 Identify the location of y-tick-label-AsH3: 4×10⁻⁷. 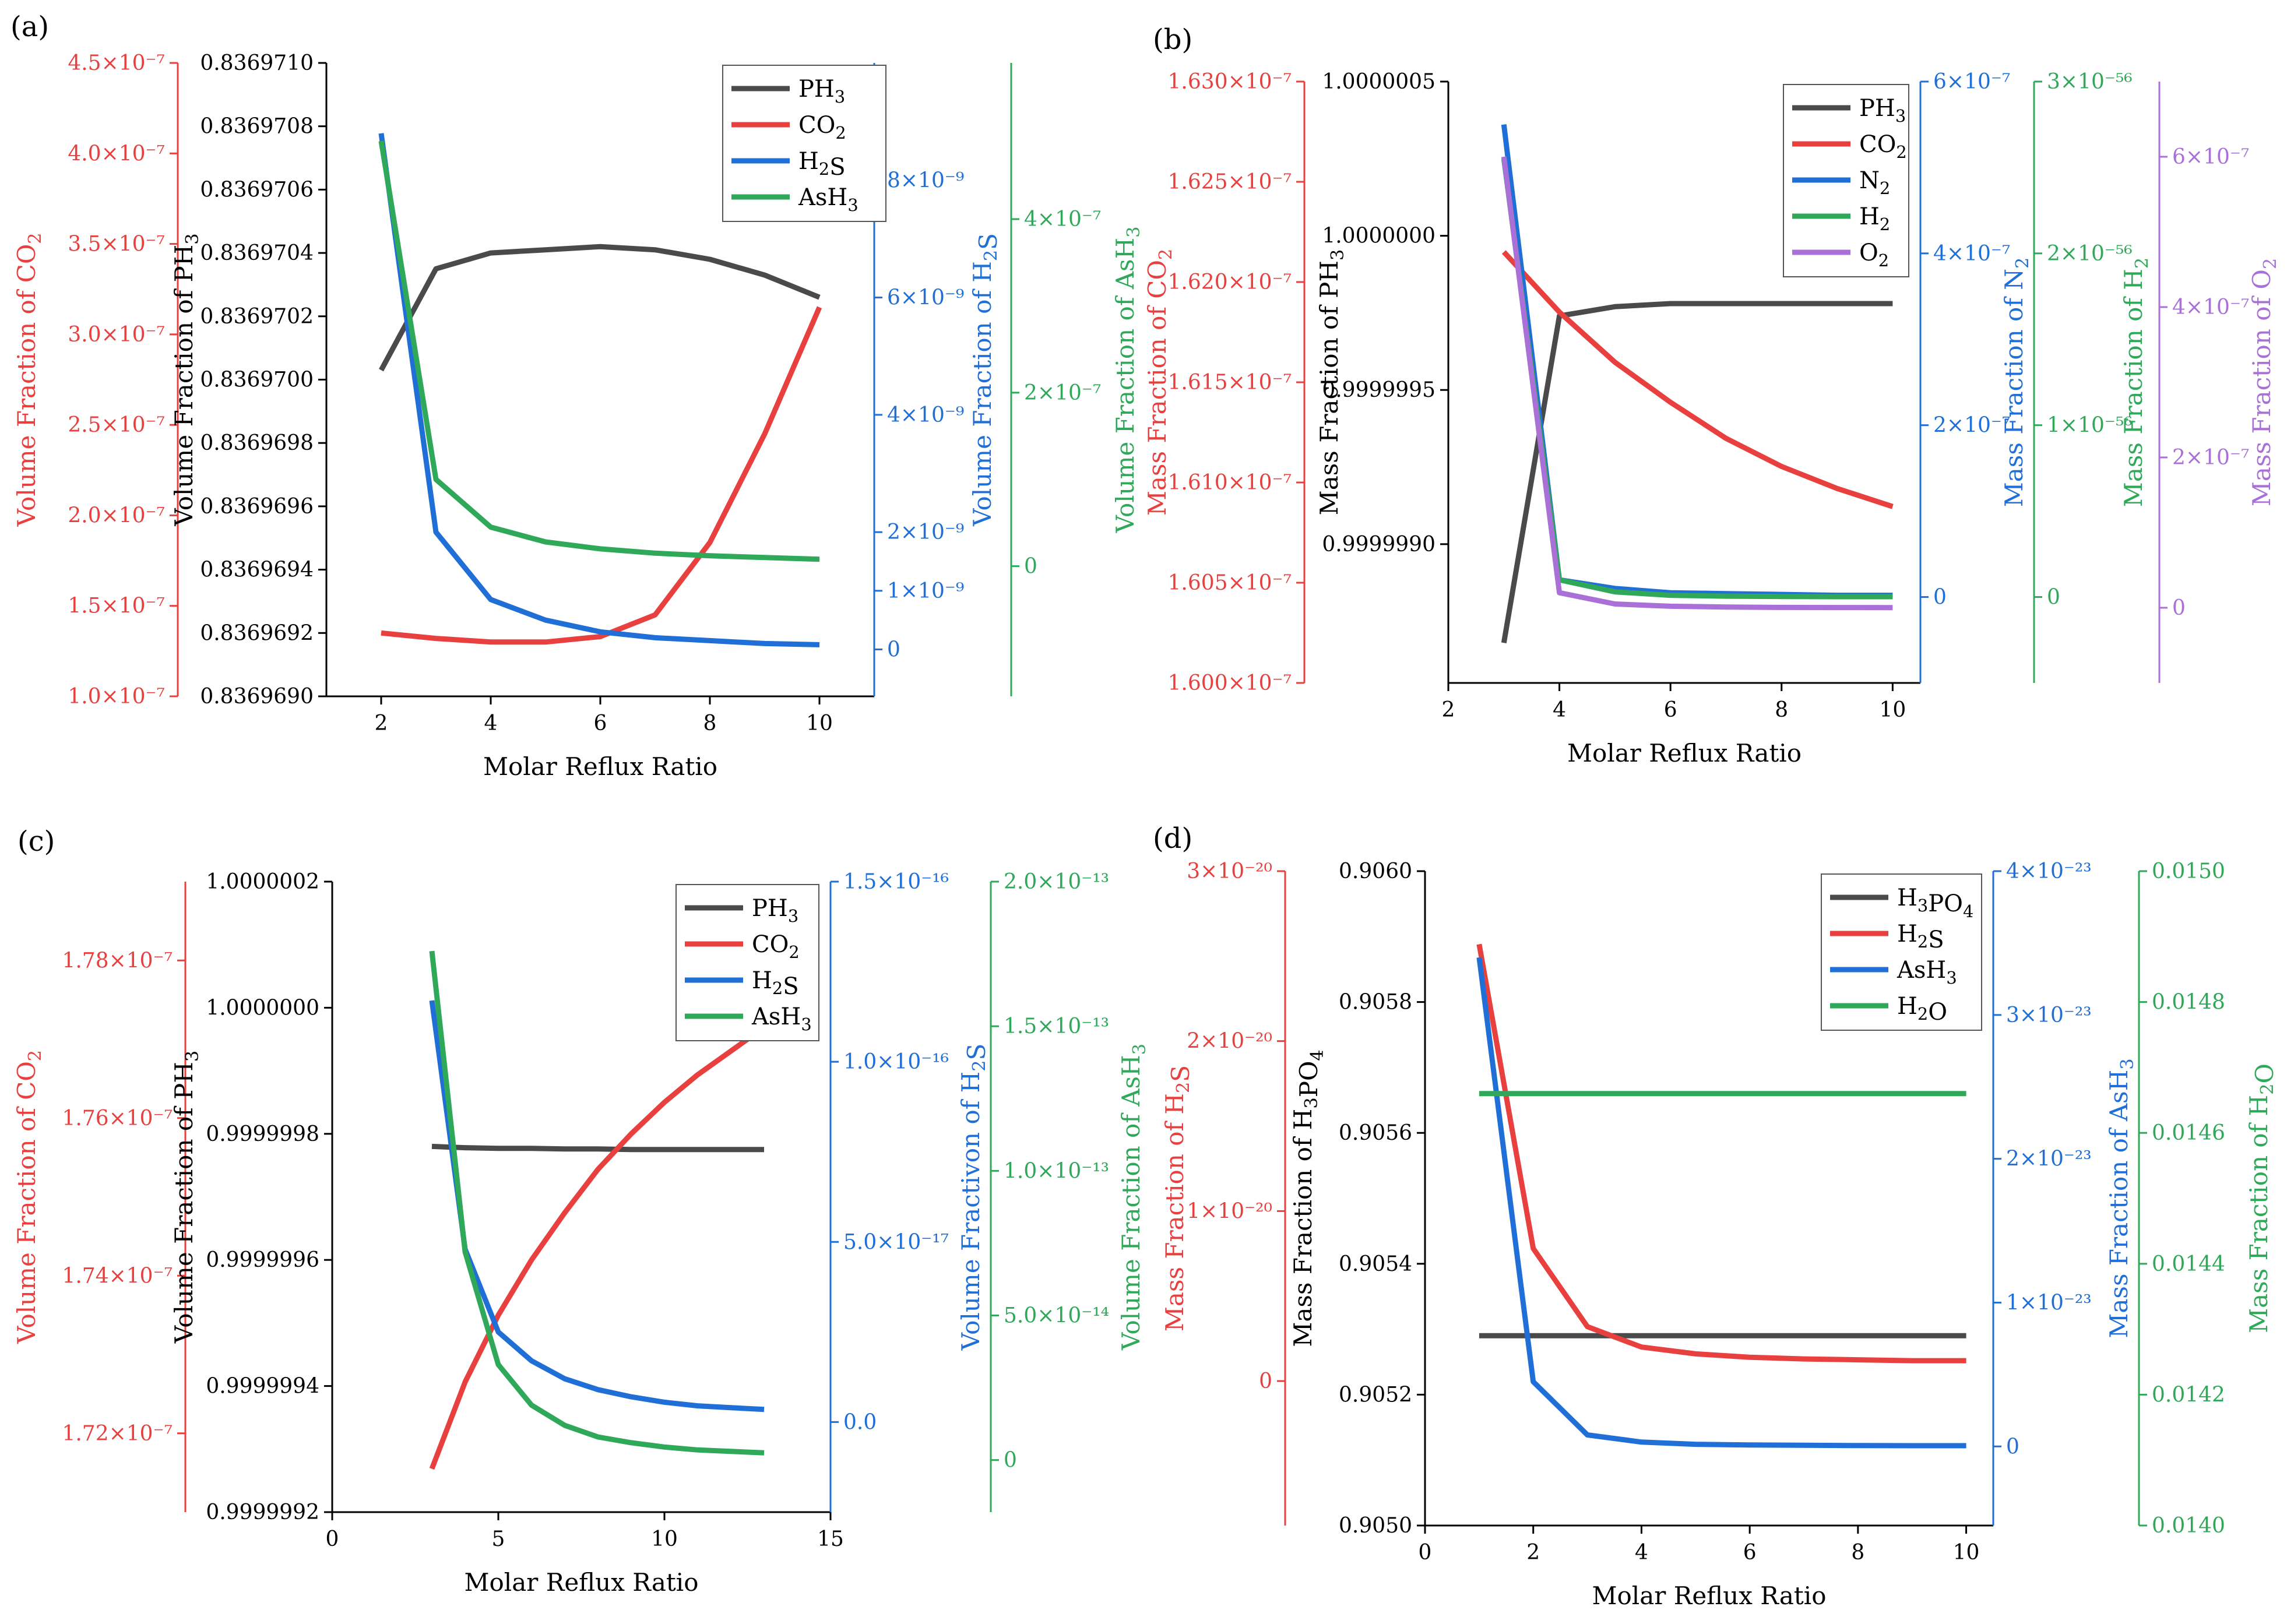
(1062, 219).